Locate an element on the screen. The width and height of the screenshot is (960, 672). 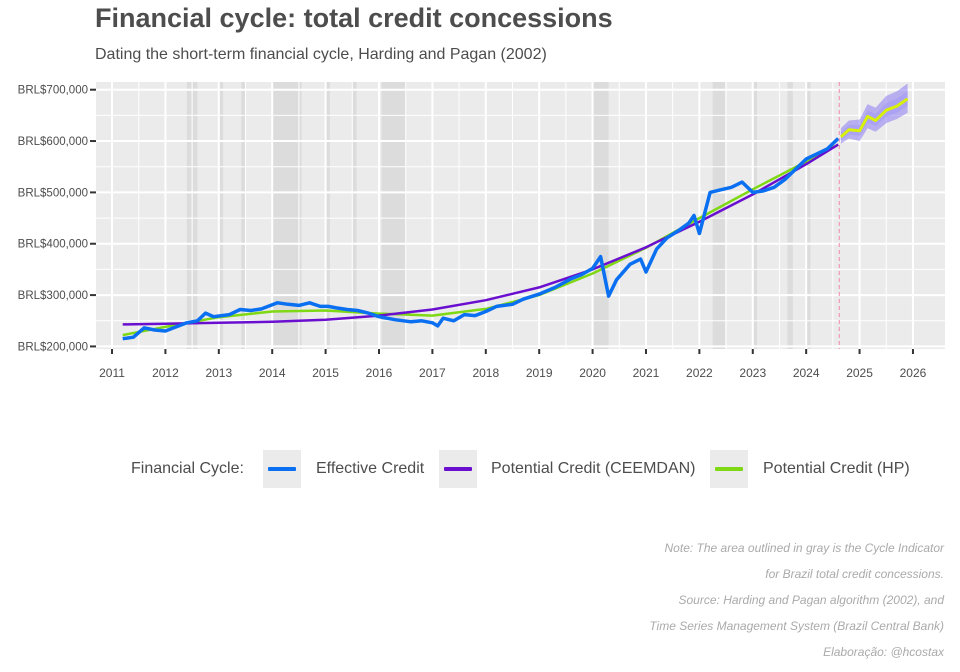
forecast-band is located at coordinates (874, 113).